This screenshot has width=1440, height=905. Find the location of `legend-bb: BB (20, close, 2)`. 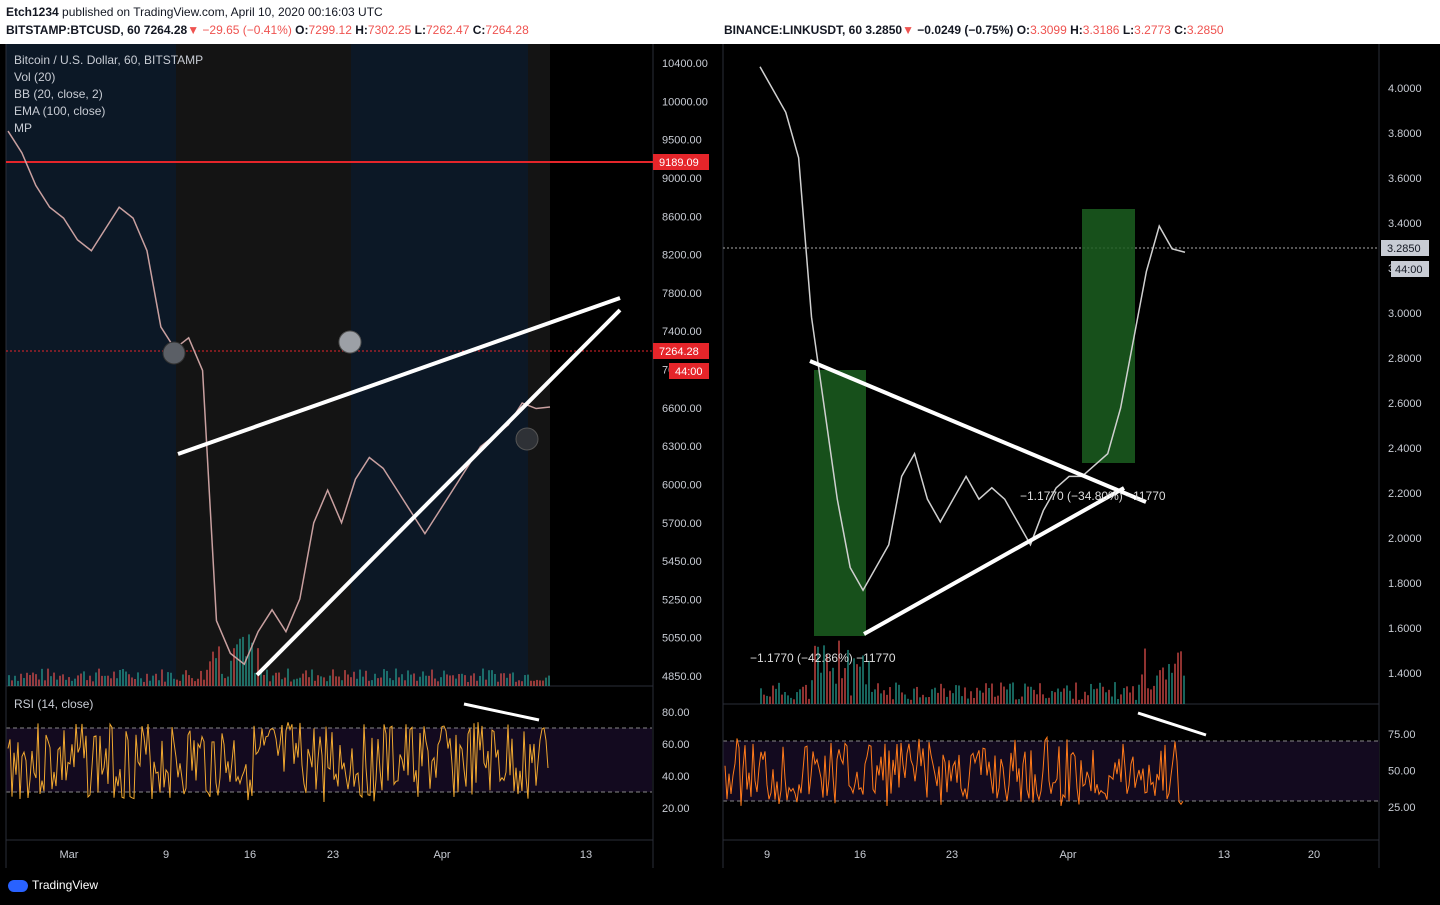

legend-bb: BB (20, close, 2) is located at coordinates (58, 94).